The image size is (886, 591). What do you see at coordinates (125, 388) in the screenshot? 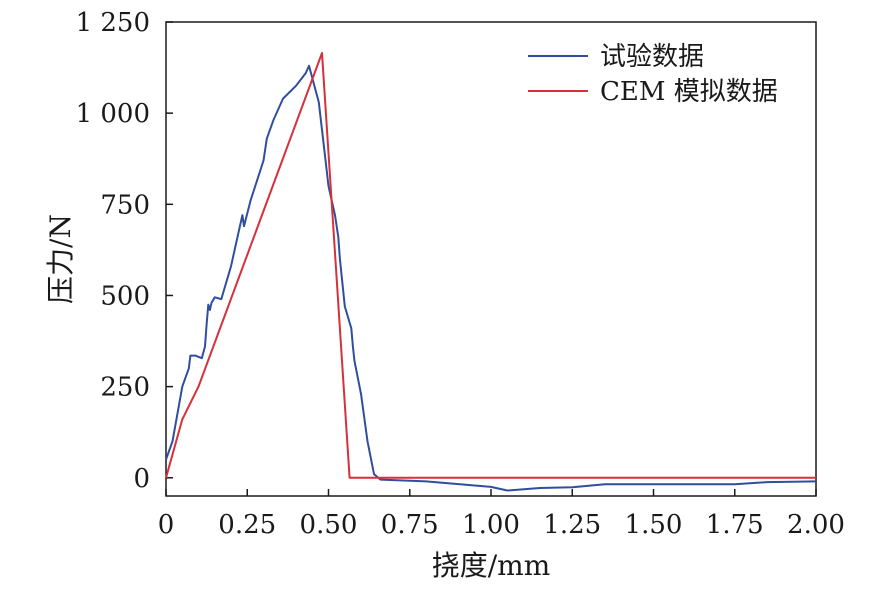
I see `y-tick-label: 250` at bounding box center [125, 388].